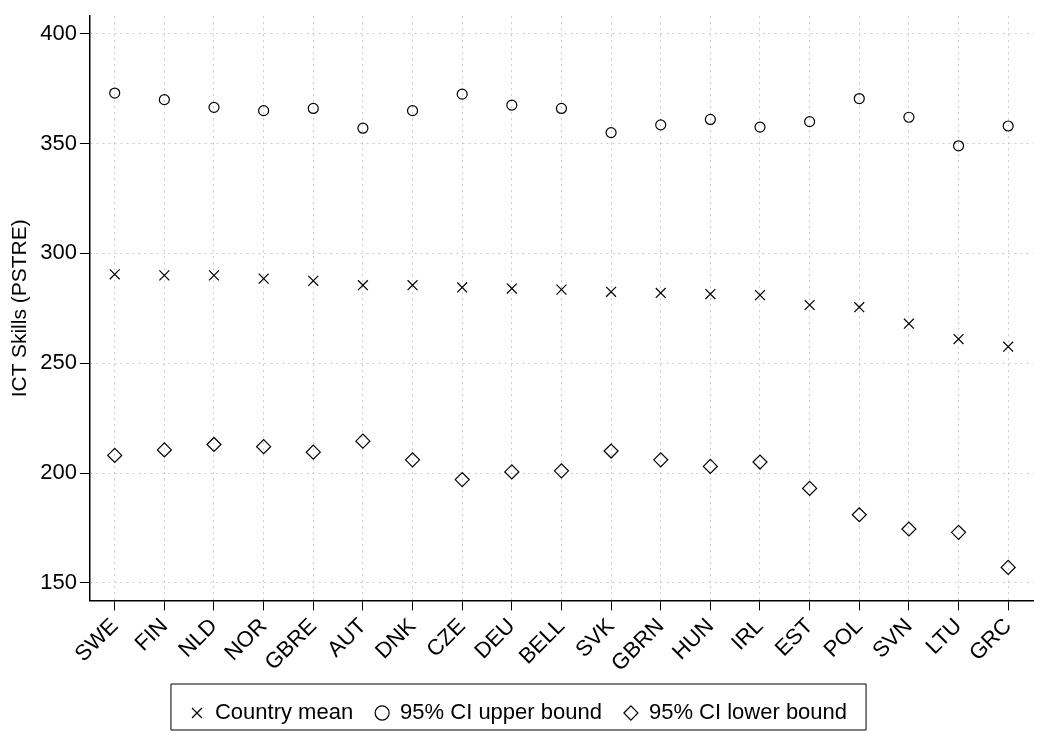  Describe the element at coordinates (746, 633) in the screenshot. I see `x-tick-label: IRL` at that location.